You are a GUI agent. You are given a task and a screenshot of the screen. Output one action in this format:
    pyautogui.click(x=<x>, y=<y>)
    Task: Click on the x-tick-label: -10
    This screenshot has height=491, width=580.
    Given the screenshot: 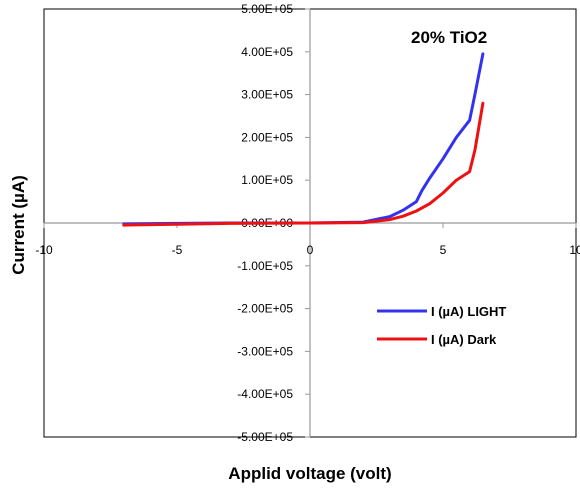 What is the action you would take?
    pyautogui.click(x=44, y=250)
    